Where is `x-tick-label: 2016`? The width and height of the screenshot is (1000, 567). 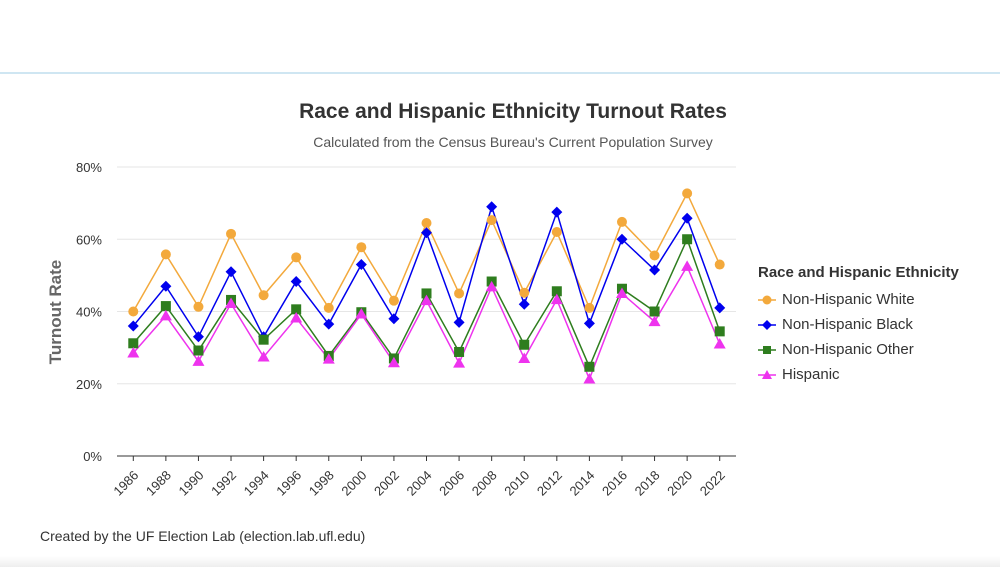 x-tick-label: 2016 is located at coordinates (614, 483).